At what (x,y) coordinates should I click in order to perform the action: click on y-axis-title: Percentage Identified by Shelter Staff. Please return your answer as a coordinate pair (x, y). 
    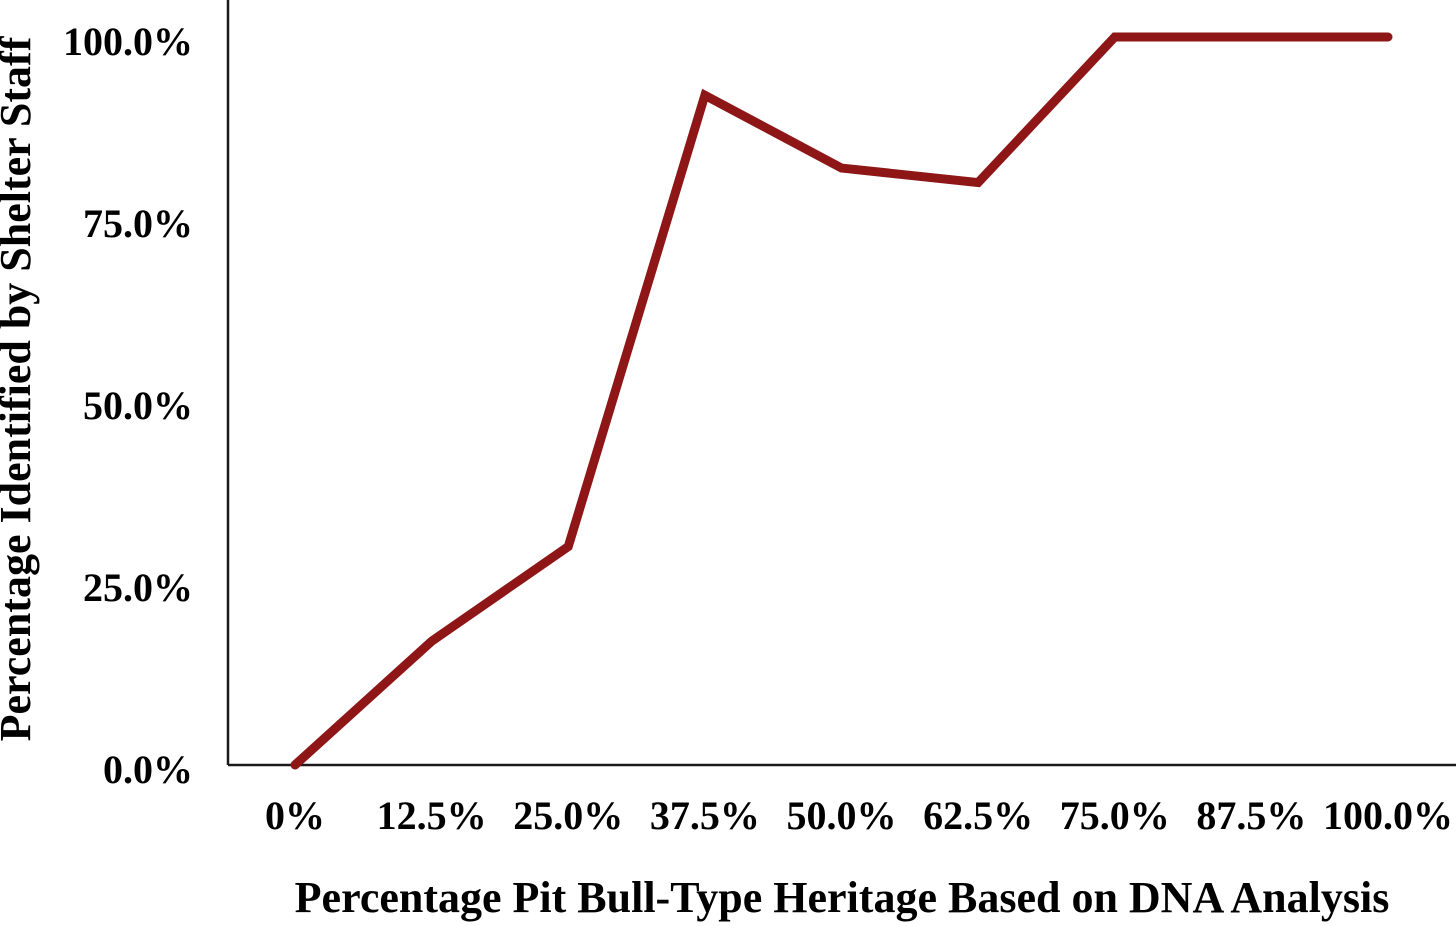
    Looking at the image, I should click on (20, 388).